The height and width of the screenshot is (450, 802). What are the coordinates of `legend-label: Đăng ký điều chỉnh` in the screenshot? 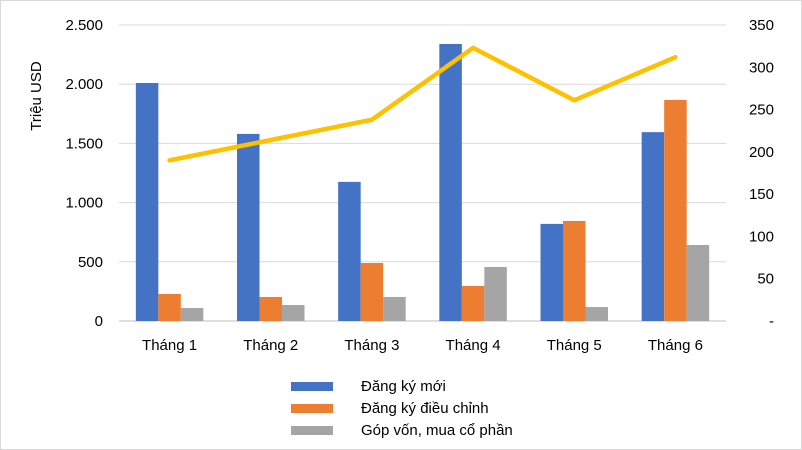 It's located at (425, 408).